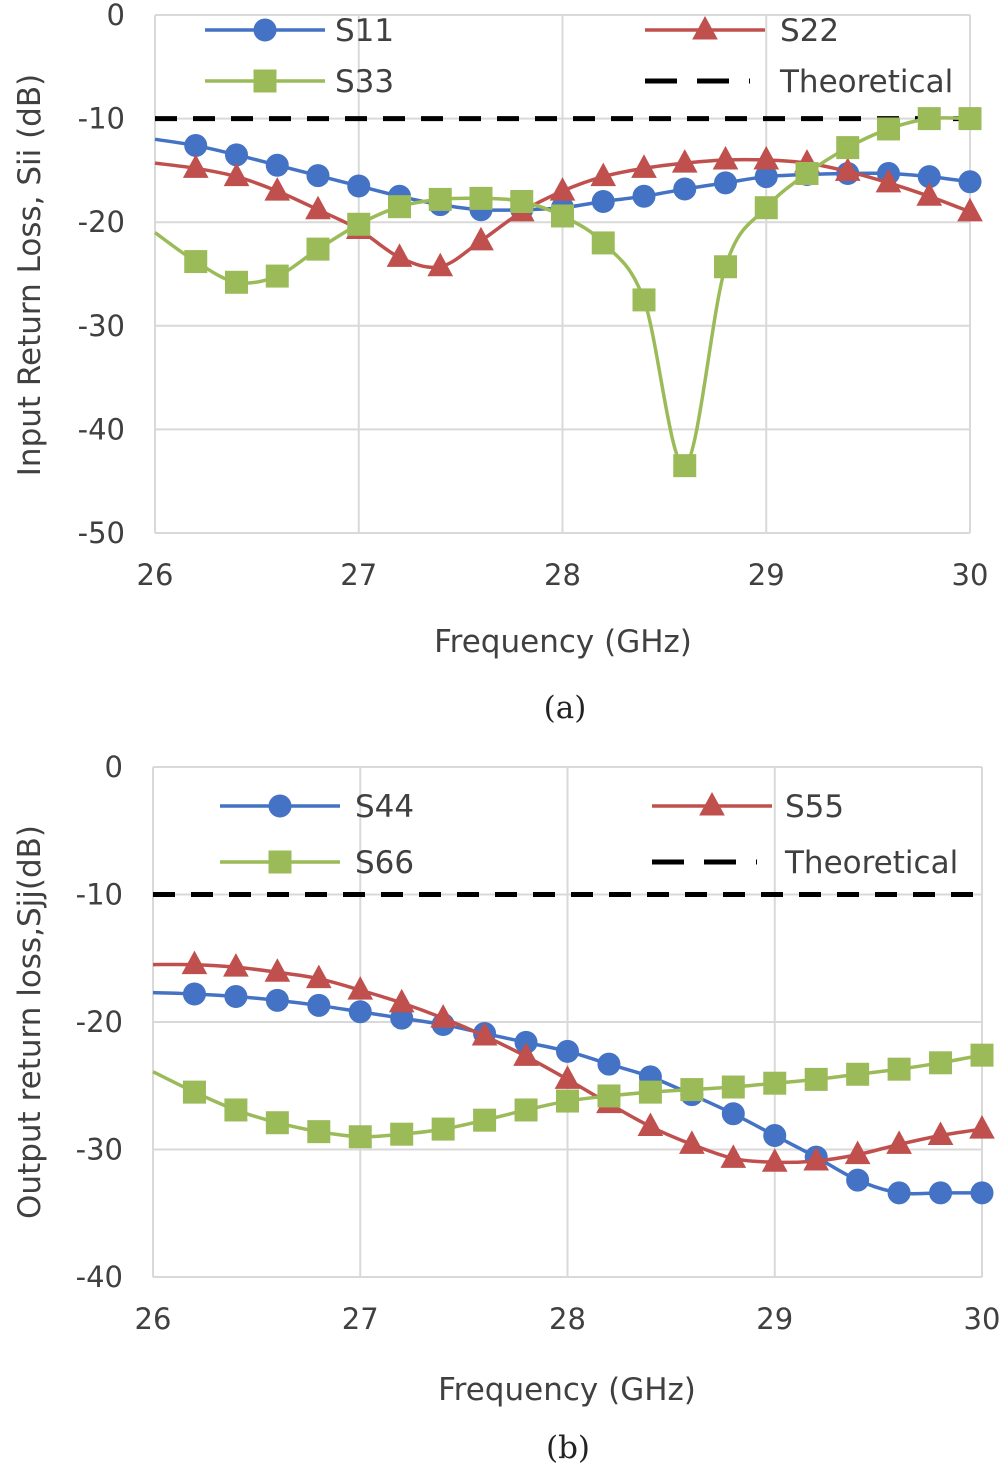 Image resolution: width=1004 pixels, height=1471 pixels. I want to click on y-tick-label: -40, so click(101, 429).